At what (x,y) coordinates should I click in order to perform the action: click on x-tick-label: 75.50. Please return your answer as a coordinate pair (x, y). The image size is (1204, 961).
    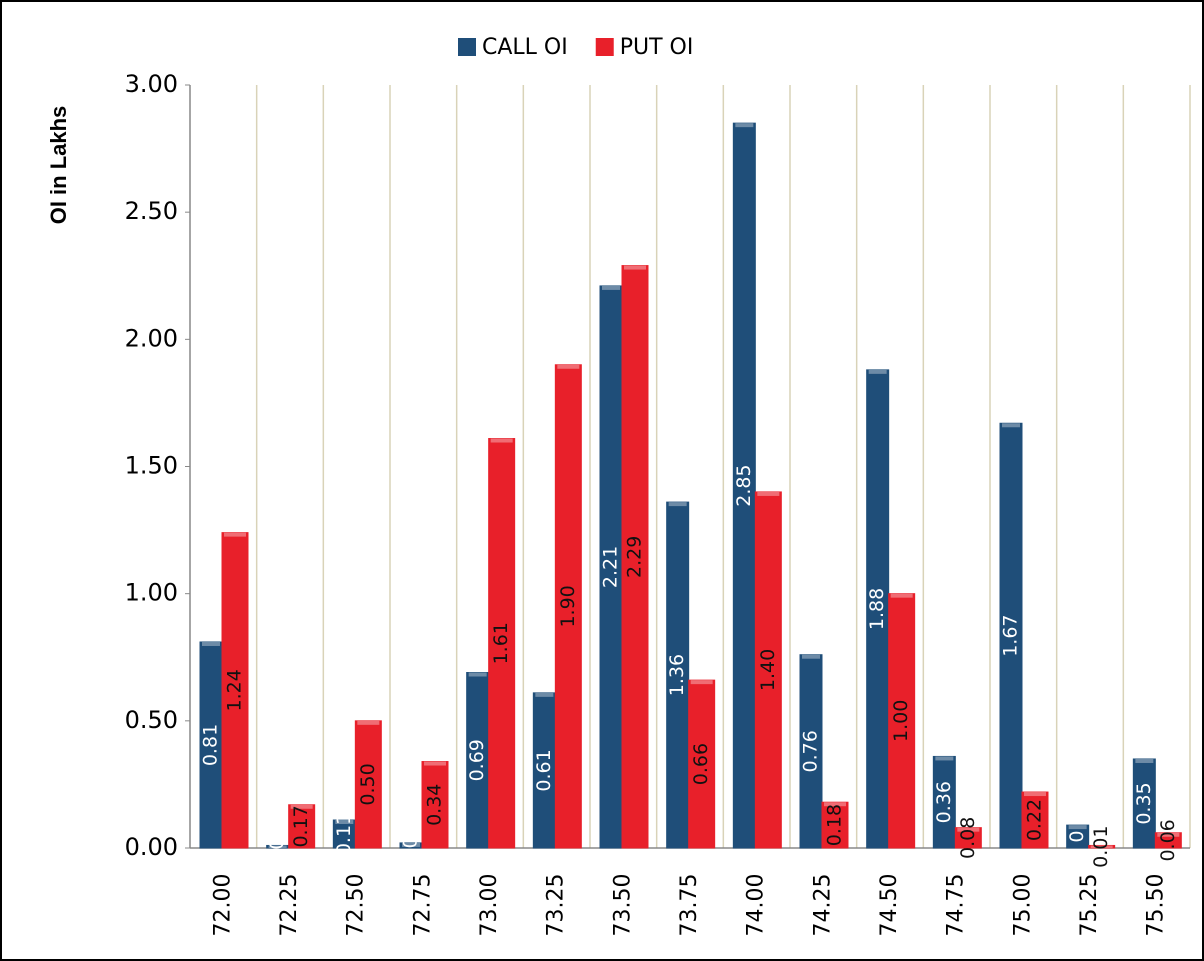
    Looking at the image, I should click on (1156, 905).